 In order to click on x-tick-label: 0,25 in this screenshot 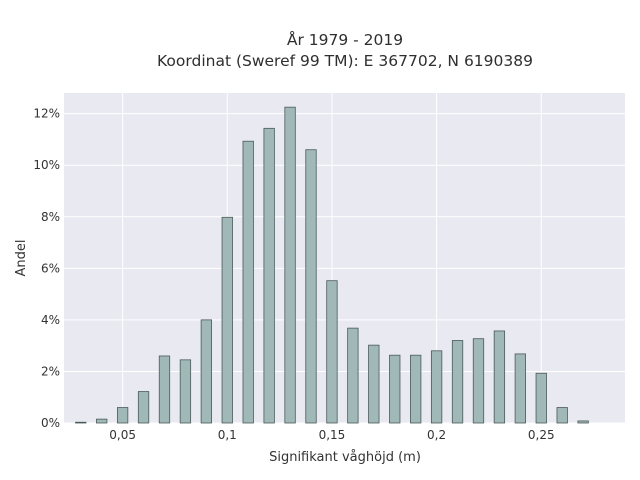, I will do `click(541, 435)`.